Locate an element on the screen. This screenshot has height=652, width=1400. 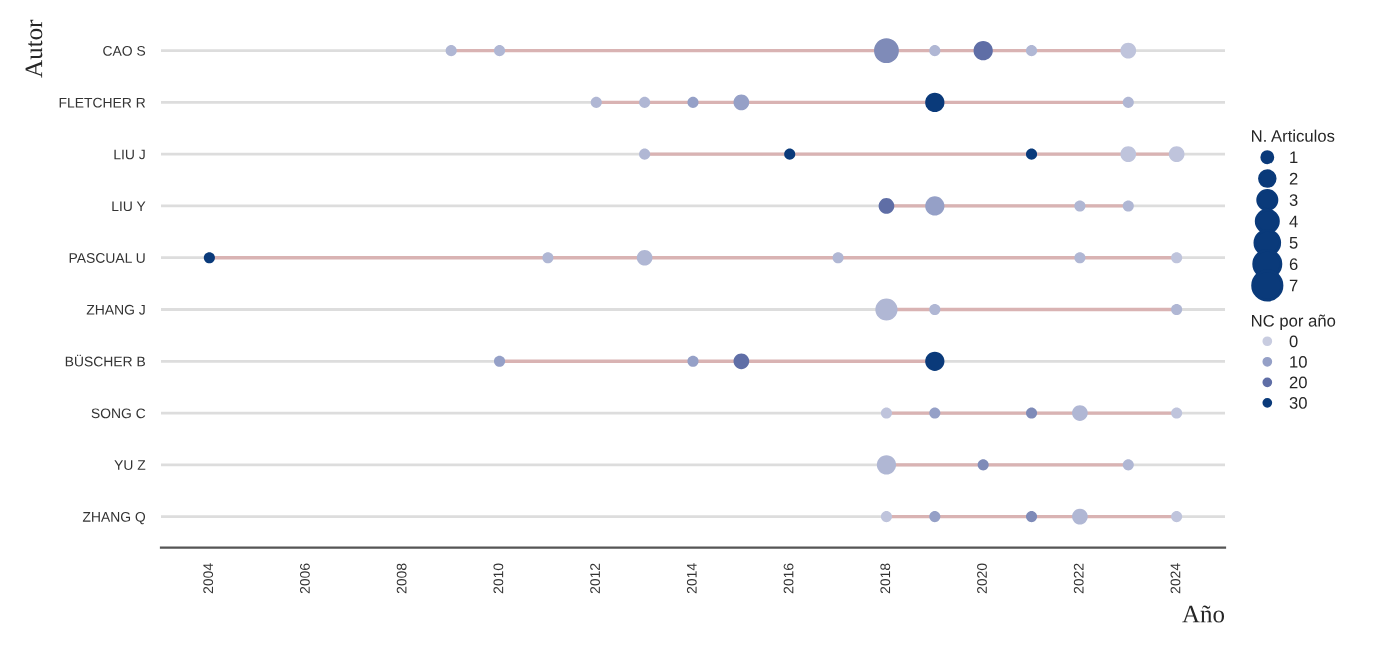
y-axis-title: Autor is located at coordinates (34, 48).